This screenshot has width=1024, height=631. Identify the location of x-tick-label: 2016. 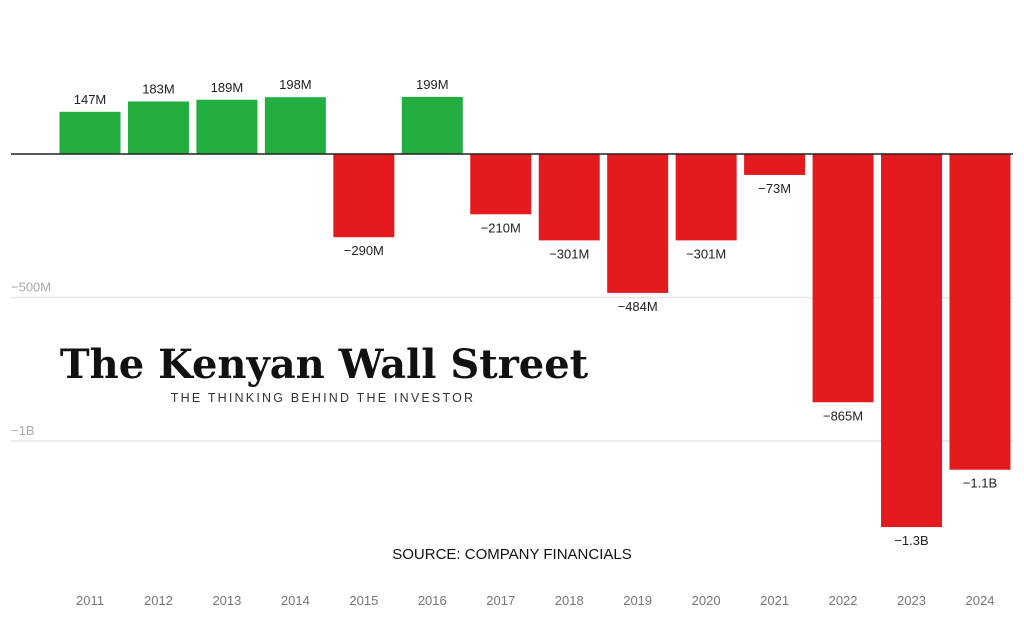
(432, 600).